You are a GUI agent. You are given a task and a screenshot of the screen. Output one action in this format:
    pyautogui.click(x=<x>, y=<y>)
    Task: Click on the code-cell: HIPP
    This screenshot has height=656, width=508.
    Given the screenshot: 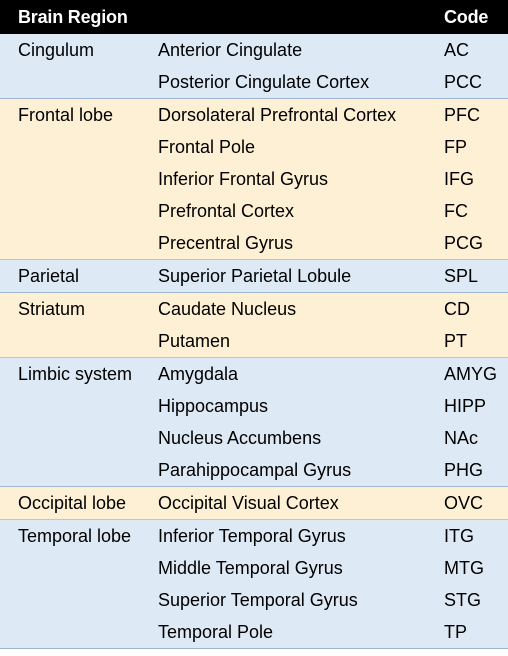 What is the action you would take?
    pyautogui.click(x=467, y=406)
    